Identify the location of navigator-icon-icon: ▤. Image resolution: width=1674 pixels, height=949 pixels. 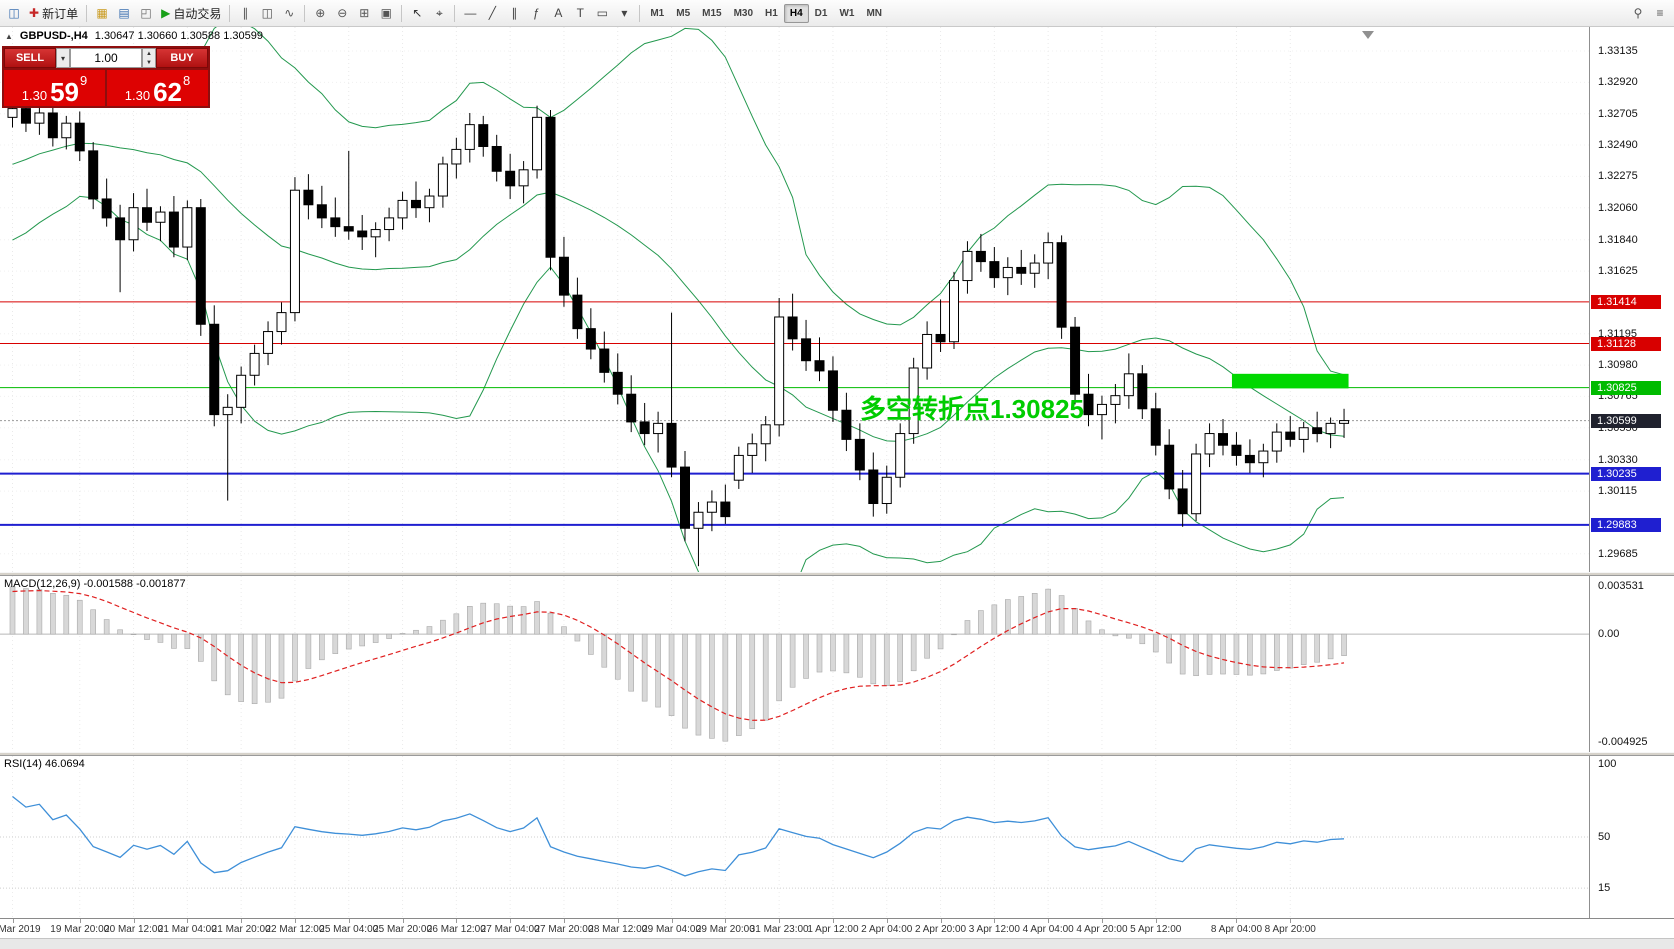
(124, 13).